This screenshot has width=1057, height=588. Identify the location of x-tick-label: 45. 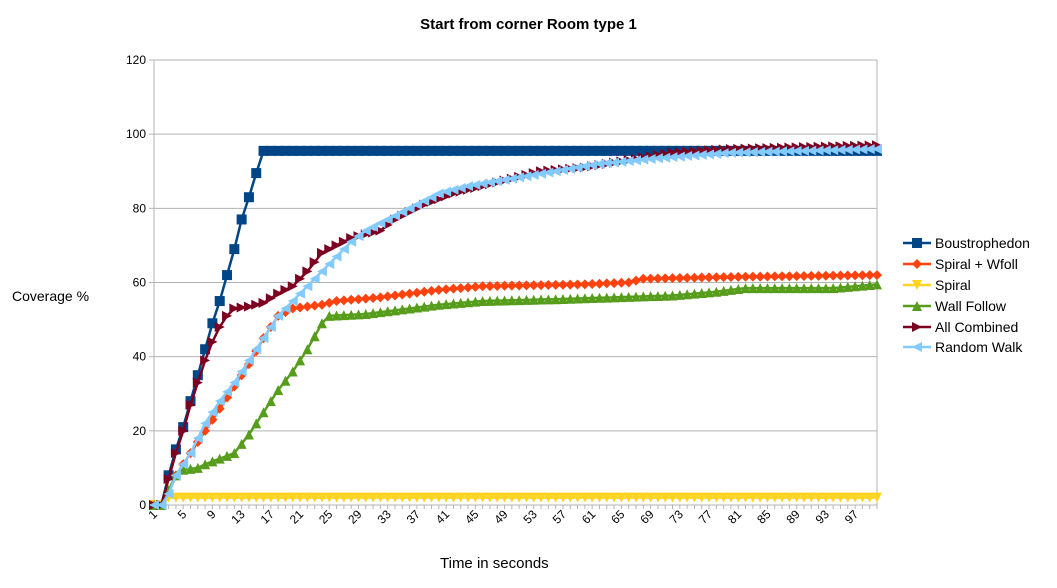
(472, 517).